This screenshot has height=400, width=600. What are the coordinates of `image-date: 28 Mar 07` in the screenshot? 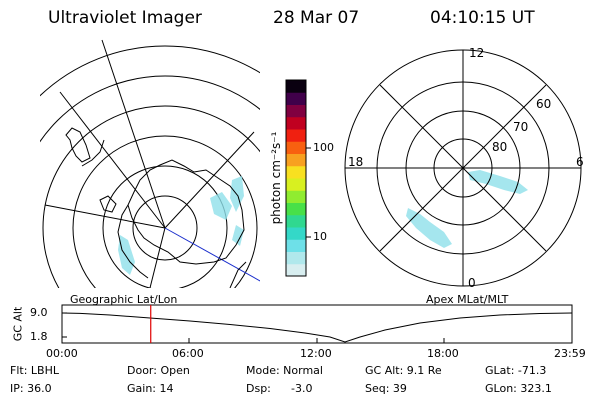 It's located at (316, 18).